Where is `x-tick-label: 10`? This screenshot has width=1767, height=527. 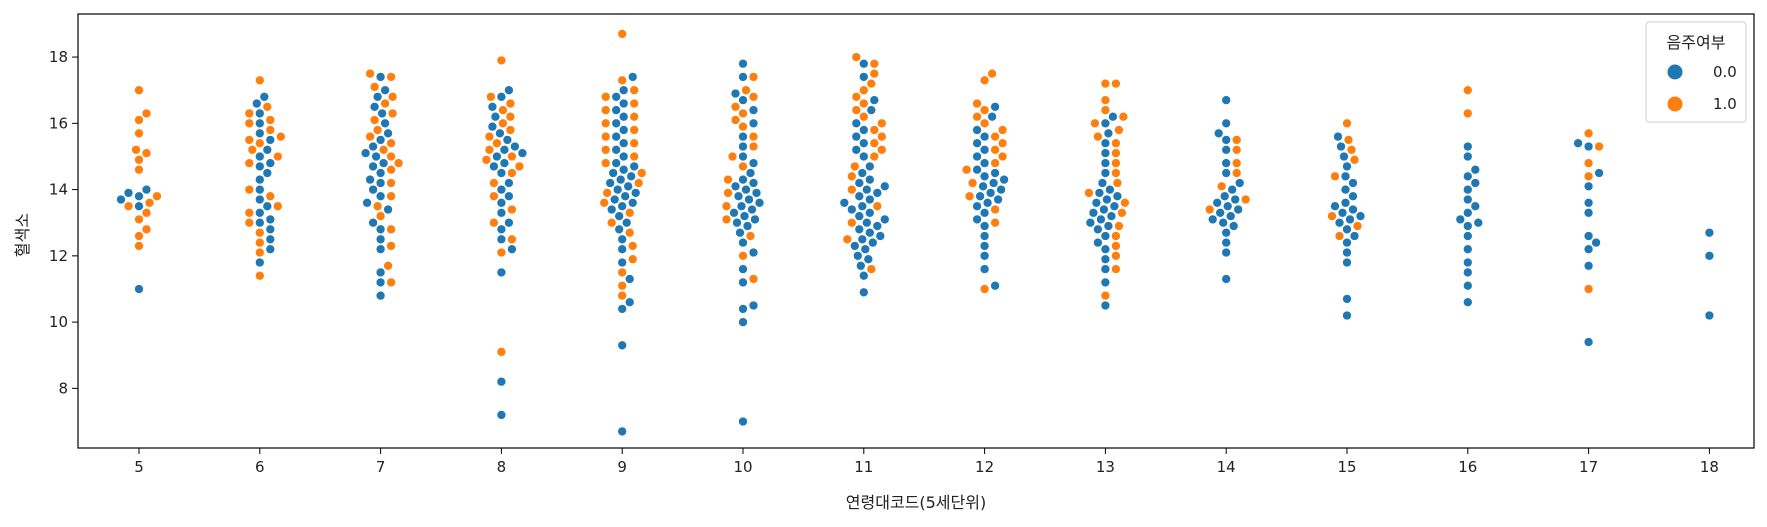
x-tick-label: 10 is located at coordinates (742, 467).